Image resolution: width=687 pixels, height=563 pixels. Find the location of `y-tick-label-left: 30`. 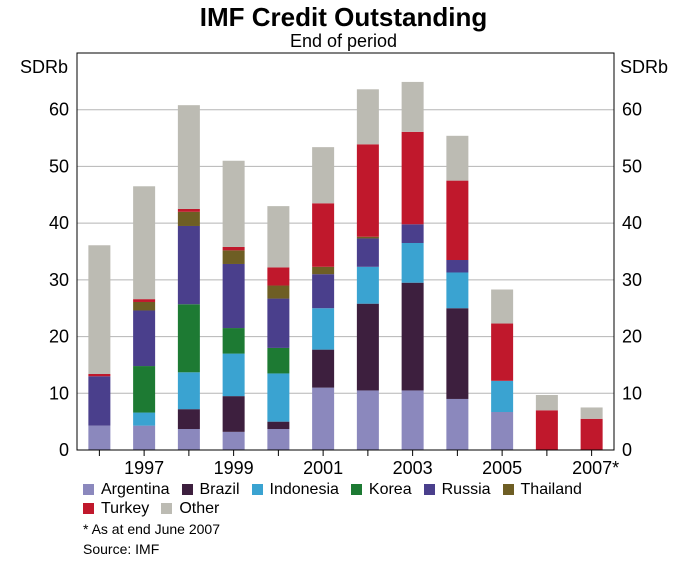

y-tick-label-left: 30 is located at coordinates (59, 280).